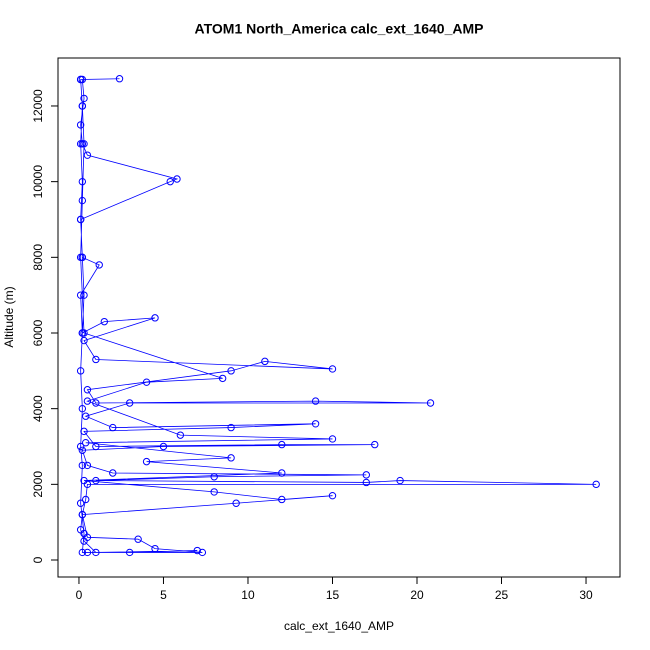 This screenshot has height=650, width=650. Describe the element at coordinates (38, 106) in the screenshot. I see `y-tick-label: 12000` at that location.